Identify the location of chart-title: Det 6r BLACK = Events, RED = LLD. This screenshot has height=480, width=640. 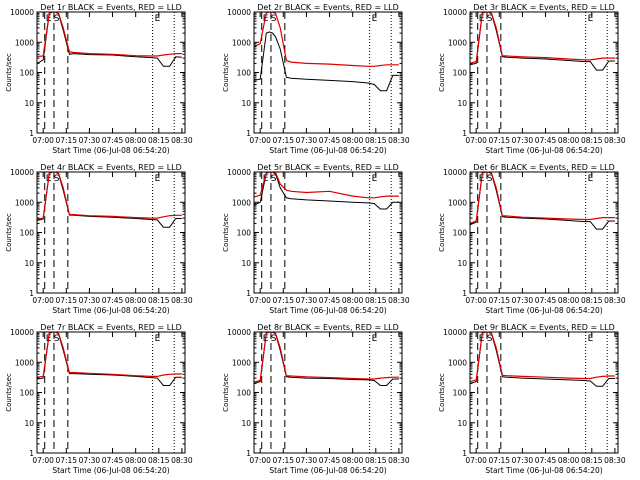
(544, 167).